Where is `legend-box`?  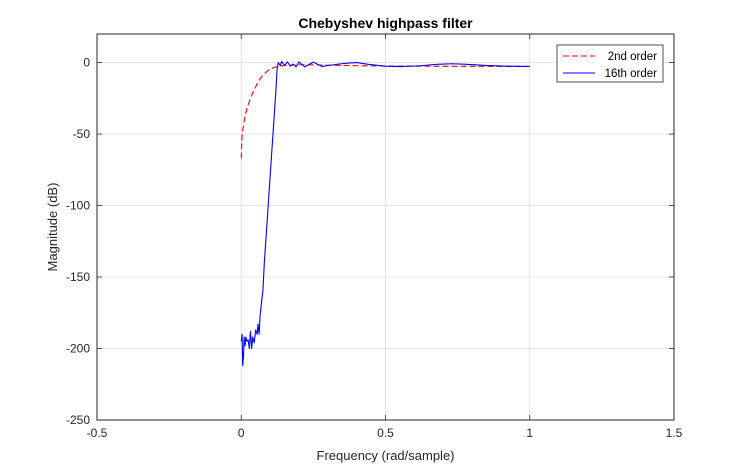 legend-box is located at coordinates (610, 63).